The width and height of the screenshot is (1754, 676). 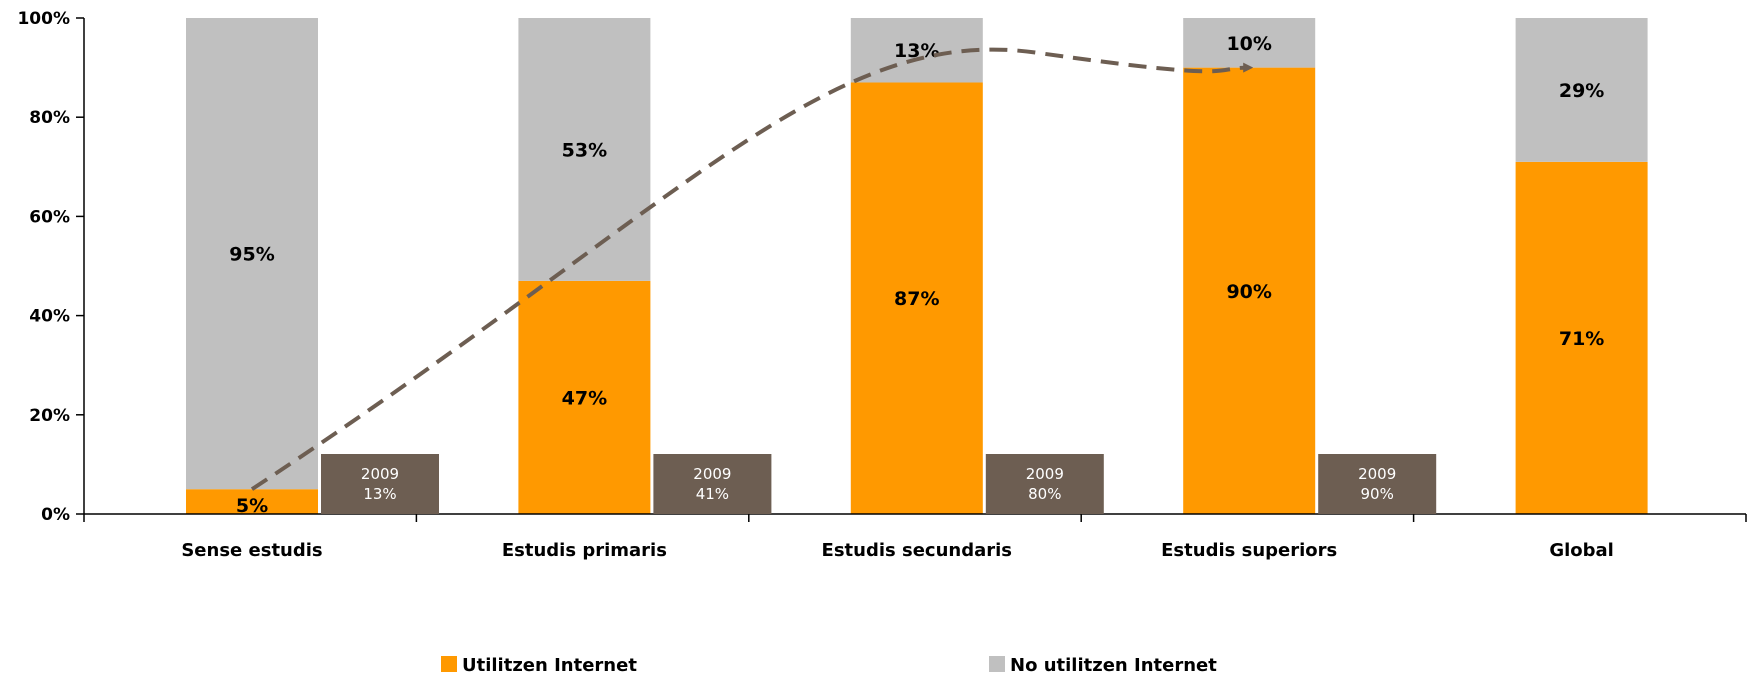 What do you see at coordinates (251, 550) in the screenshot?
I see `x-tick-label: Sense estudis` at bounding box center [251, 550].